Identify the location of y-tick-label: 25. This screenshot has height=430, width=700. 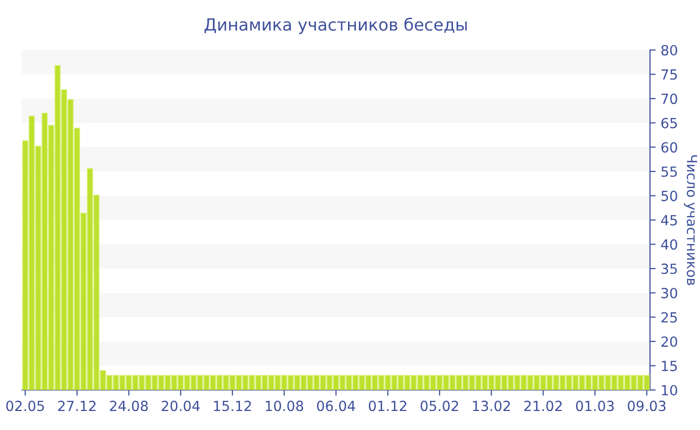
(669, 317).